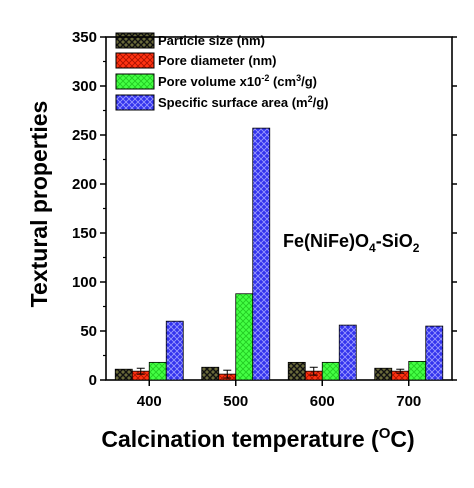 This screenshot has width=474, height=488. I want to click on legend-pore-volume-sup: -2, so click(265, 78).